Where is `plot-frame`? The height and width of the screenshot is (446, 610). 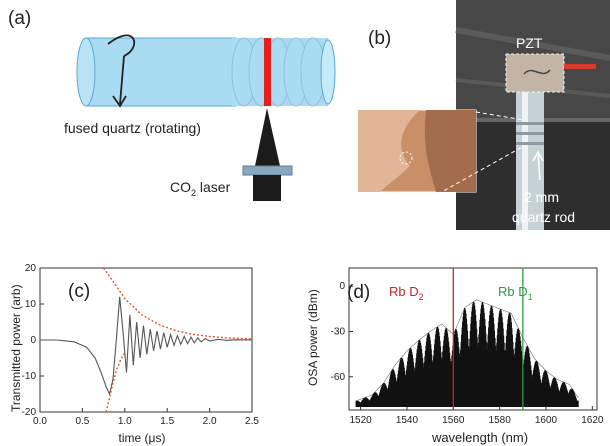
plot-frame is located at coordinates (473, 339).